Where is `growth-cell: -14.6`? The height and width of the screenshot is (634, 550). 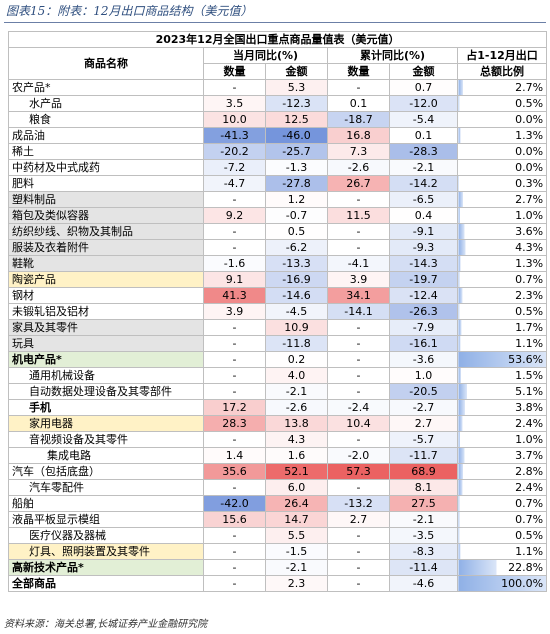 growth-cell: -14.6 is located at coordinates (296, 295).